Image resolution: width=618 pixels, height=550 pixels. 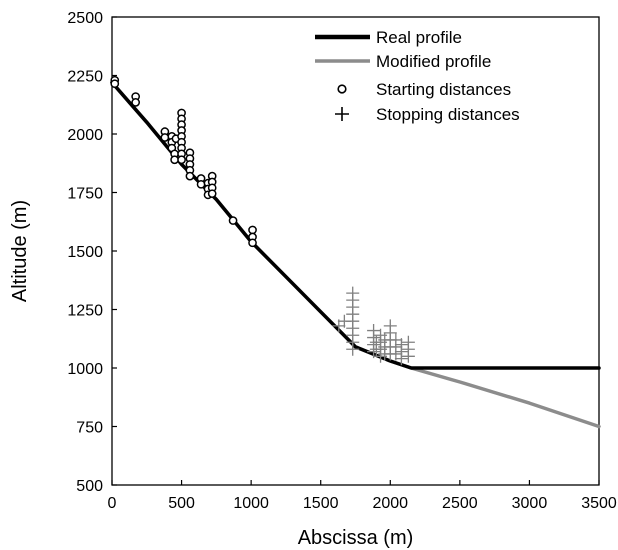 I want to click on legend-stopping-marker, so click(x=342, y=114).